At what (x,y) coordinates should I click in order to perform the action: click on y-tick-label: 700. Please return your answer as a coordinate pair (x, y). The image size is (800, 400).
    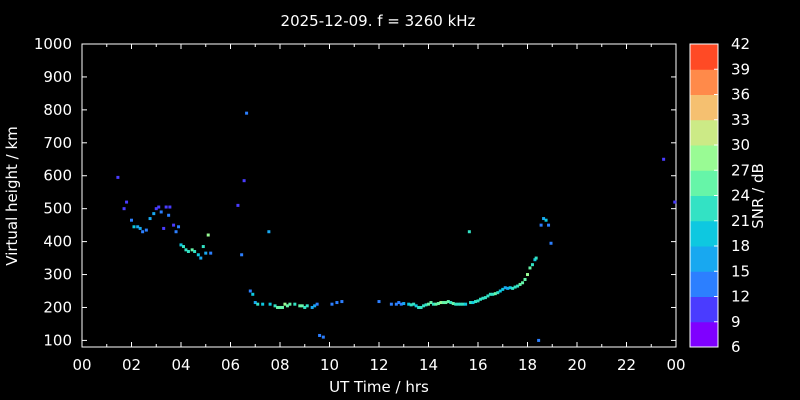
    Looking at the image, I should click on (57, 143).